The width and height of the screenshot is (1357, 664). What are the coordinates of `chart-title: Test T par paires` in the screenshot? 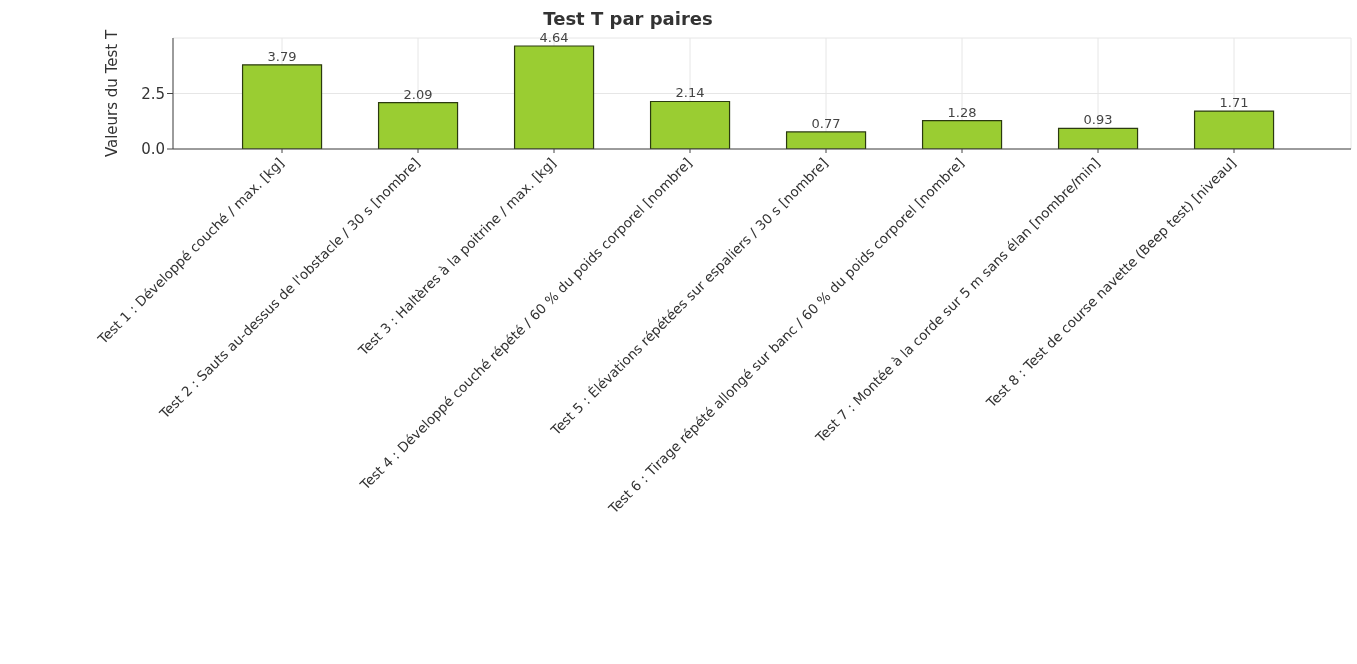 It's located at (628, 19).